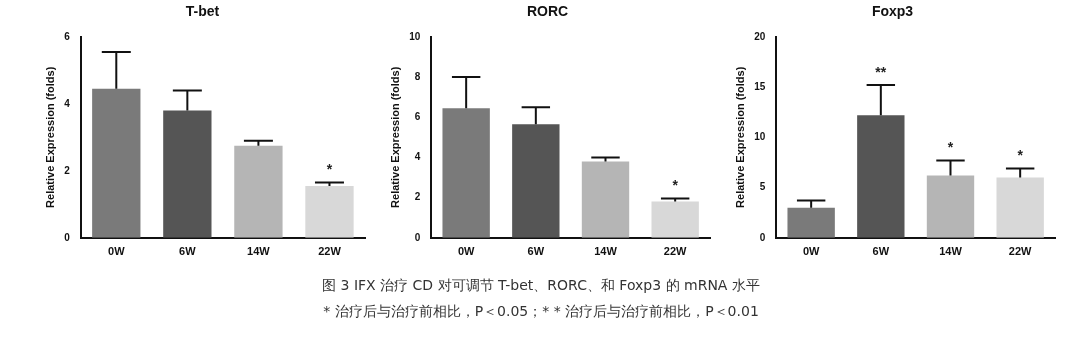 The image size is (1082, 354). I want to click on y-tick-label: 20, so click(760, 36).